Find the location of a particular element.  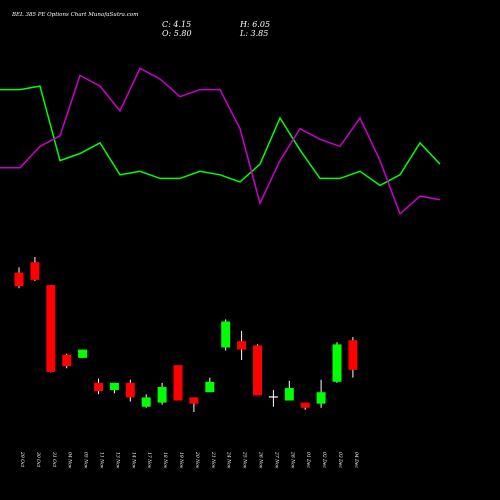

x-tick-label: 27 Nov is located at coordinates (276, 460).